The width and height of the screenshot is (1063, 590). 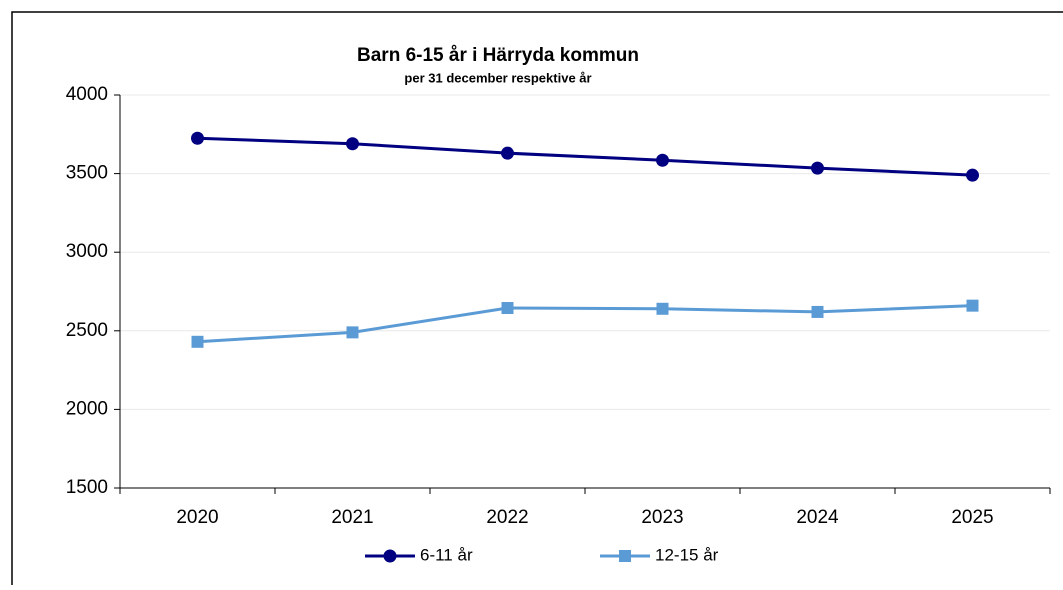 I want to click on x-tick-label: 2020, so click(x=197, y=517).